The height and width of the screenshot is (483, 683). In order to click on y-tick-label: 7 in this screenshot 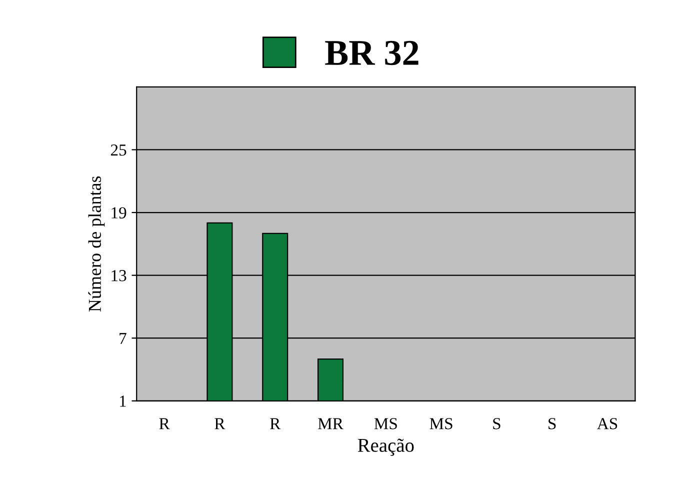, I will do `click(123, 338)`.